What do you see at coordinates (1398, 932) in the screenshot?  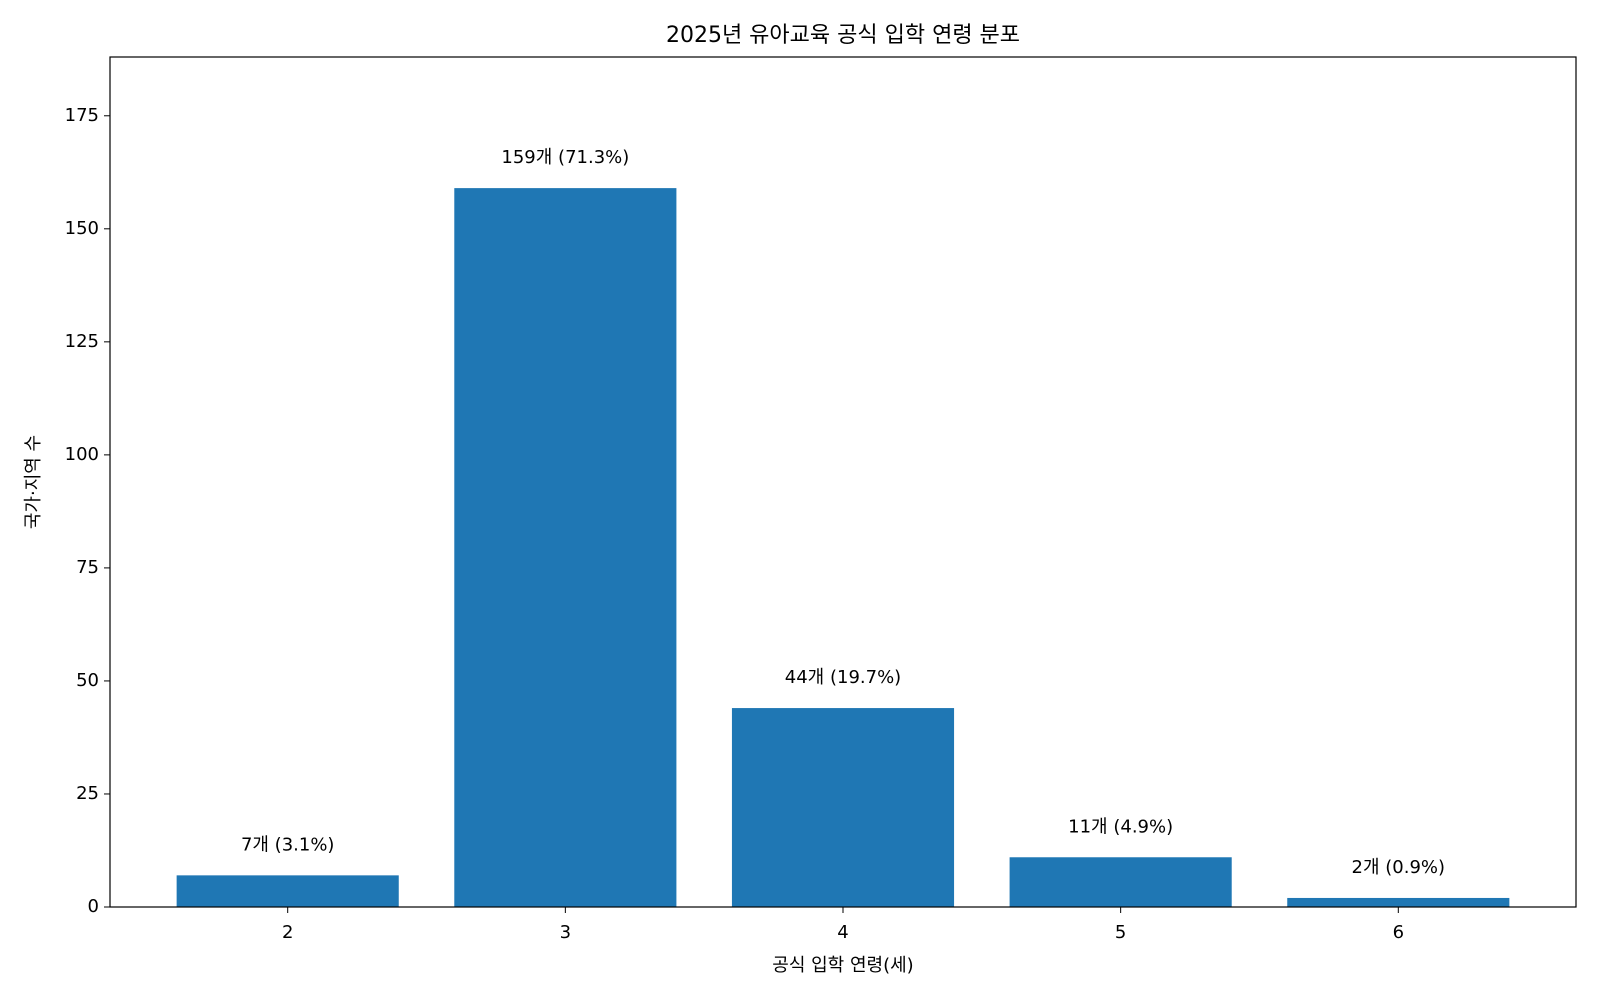 I see `x-tick-label: 6` at bounding box center [1398, 932].